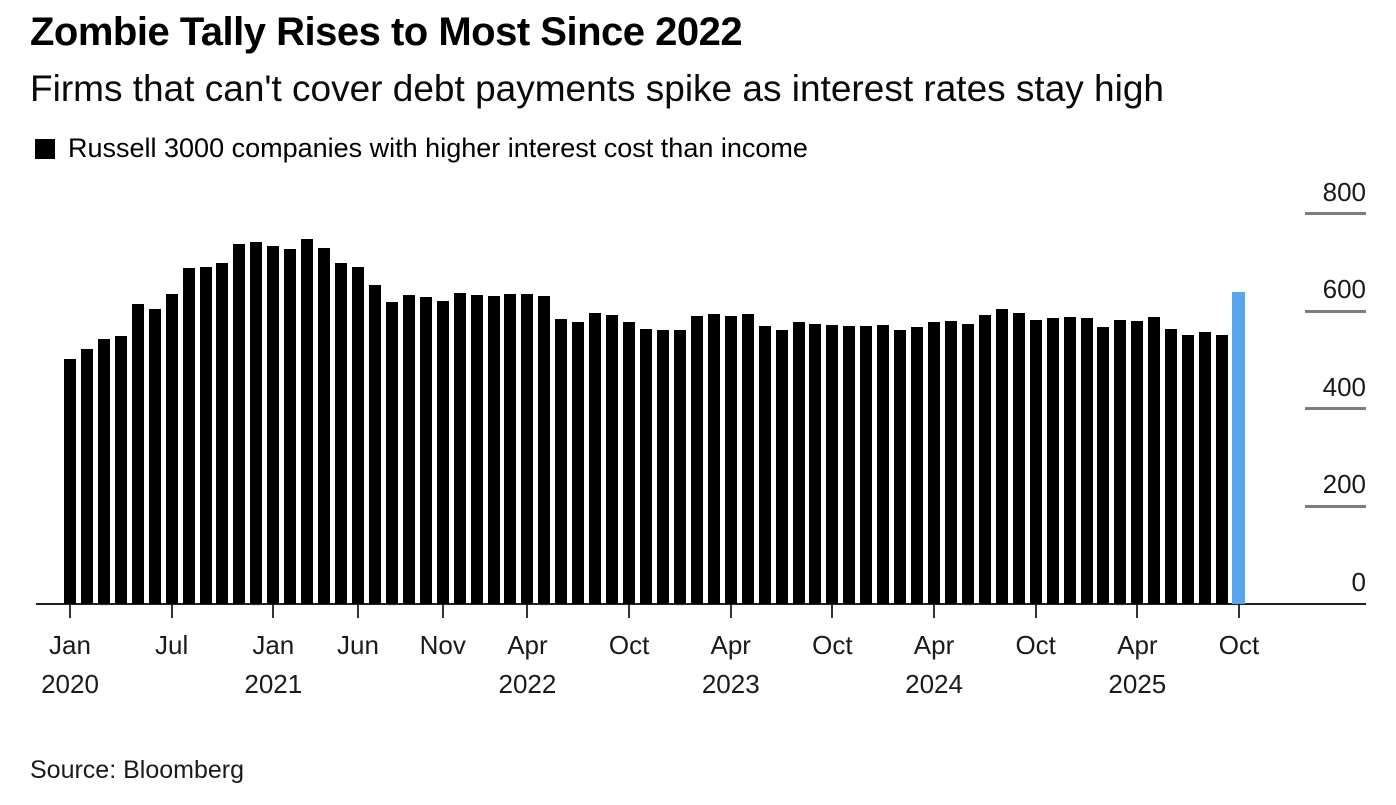 The height and width of the screenshot is (805, 1396). What do you see at coordinates (527, 684) in the screenshot?
I see `x-axis-year-label: 2022` at bounding box center [527, 684].